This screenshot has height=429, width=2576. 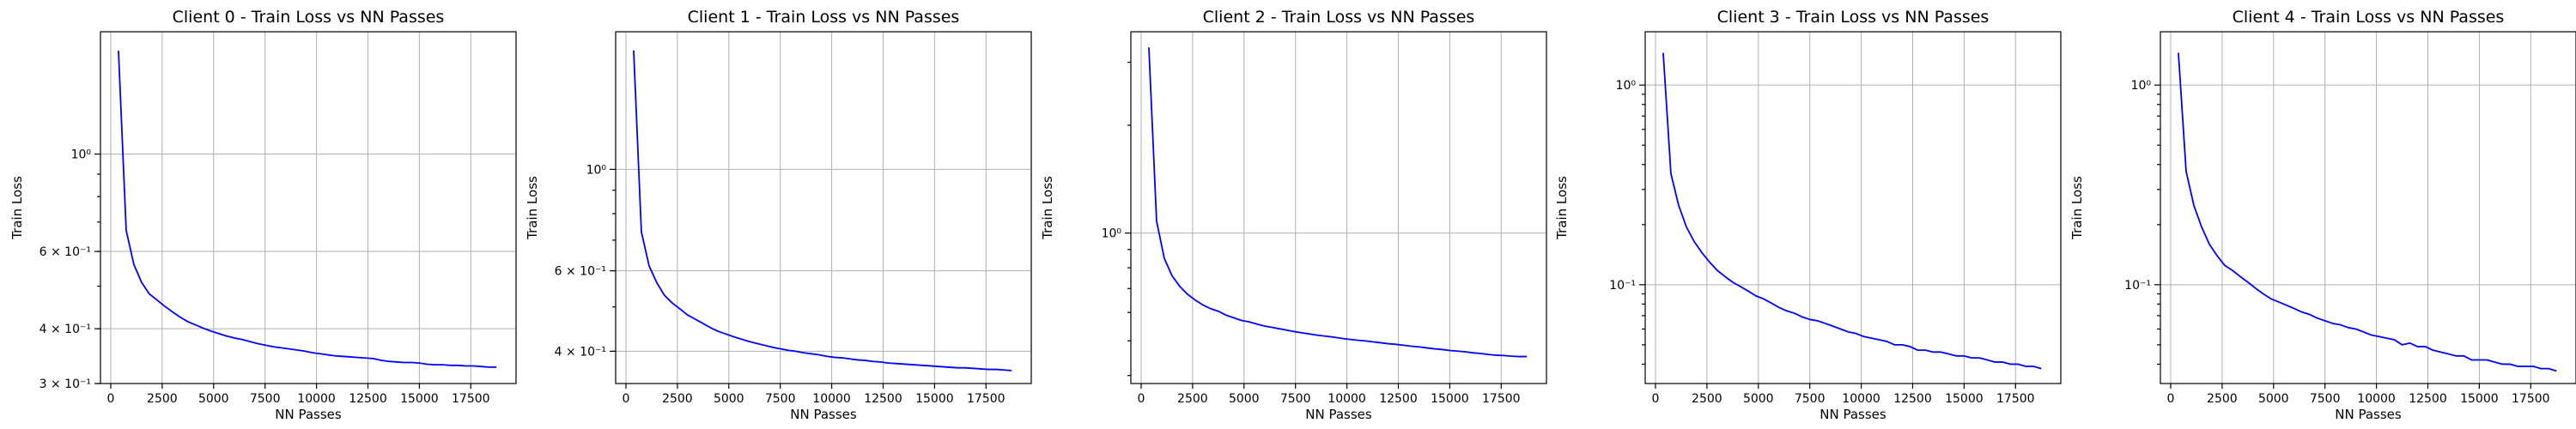 I want to click on chart-title: Client 0 - Train Loss vs NN Passes, so click(x=309, y=17).